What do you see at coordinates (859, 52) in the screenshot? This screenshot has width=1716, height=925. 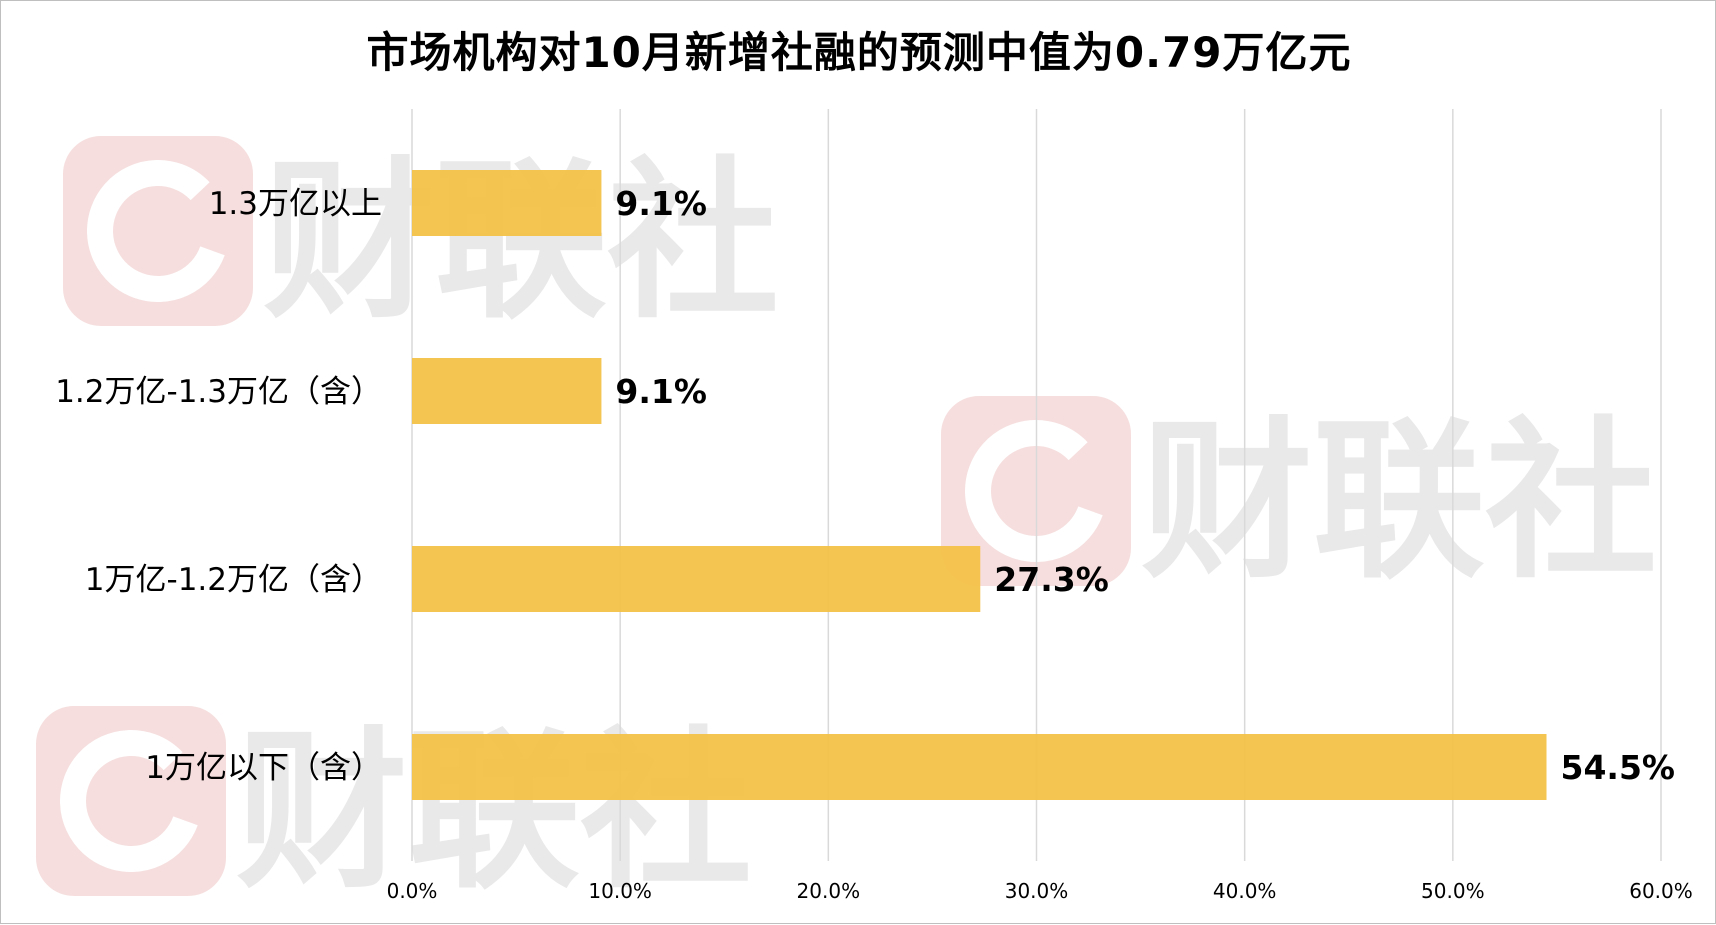 I see `chart-title: 市场机构对10月新增社融的预测中值为0.79万亿元` at bounding box center [859, 52].